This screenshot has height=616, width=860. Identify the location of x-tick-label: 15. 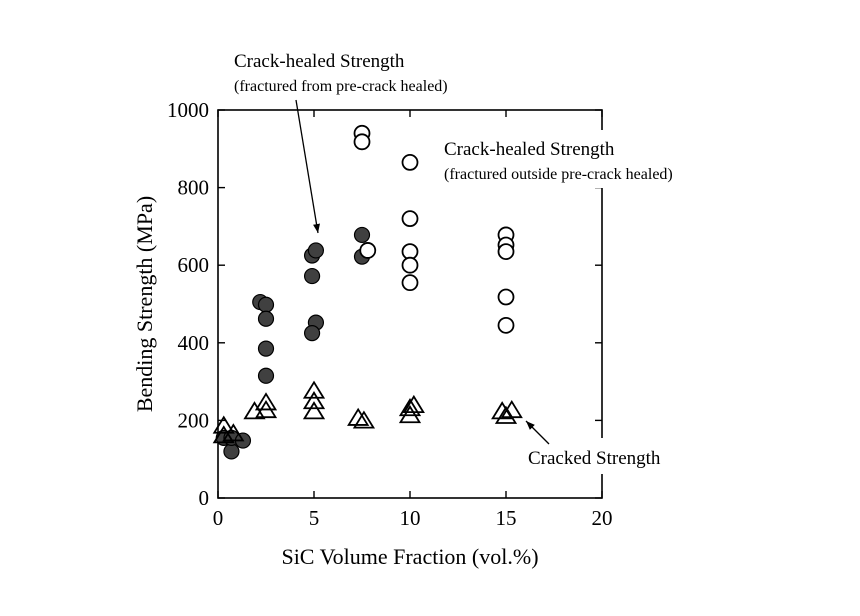
(506, 518).